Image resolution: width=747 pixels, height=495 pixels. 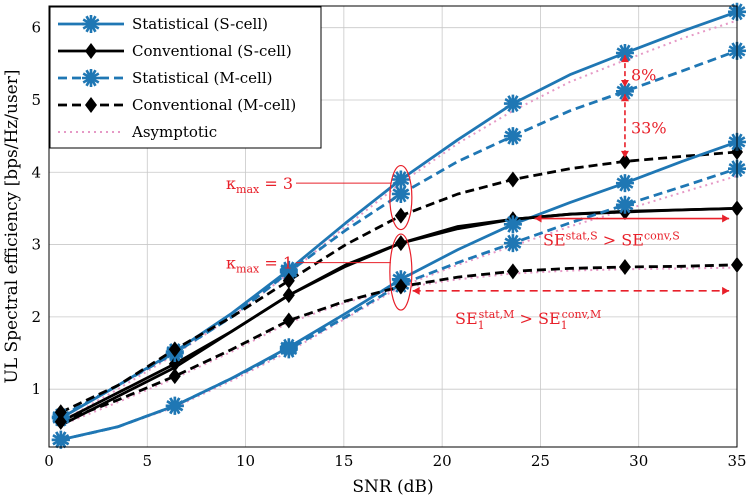 What do you see at coordinates (662, 236) in the screenshot?
I see `se-superscript: conv,S` at bounding box center [662, 236].